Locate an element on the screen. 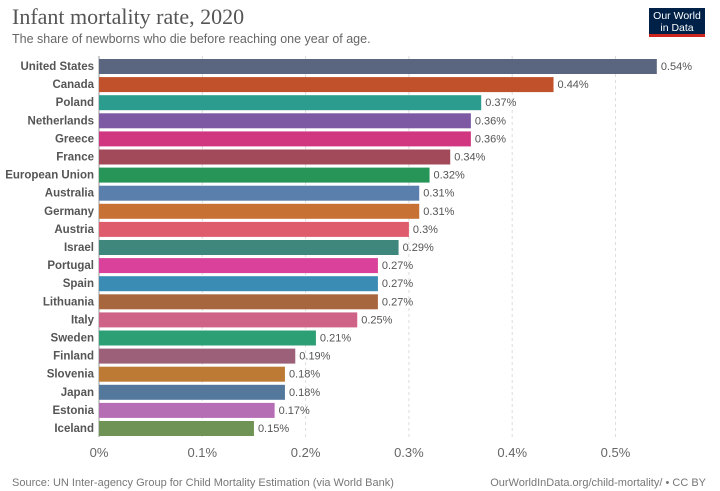 This screenshot has width=720, height=491. value-label: 0.17% is located at coordinates (294, 411).